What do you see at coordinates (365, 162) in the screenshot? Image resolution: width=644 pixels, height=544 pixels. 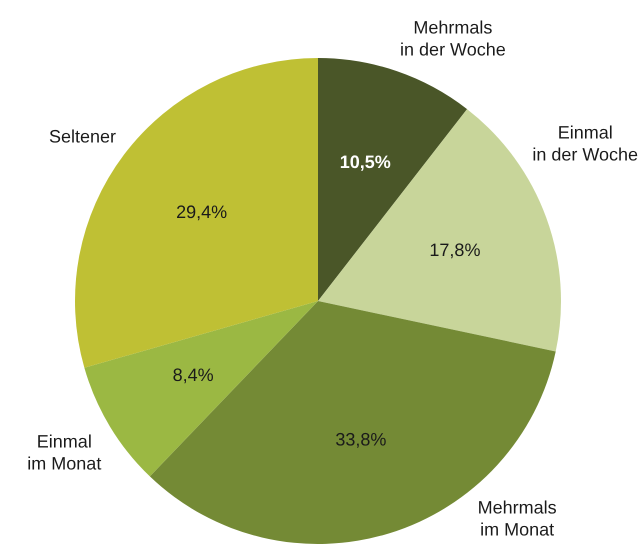 I see `data-label: 10,5%` at bounding box center [365, 162].